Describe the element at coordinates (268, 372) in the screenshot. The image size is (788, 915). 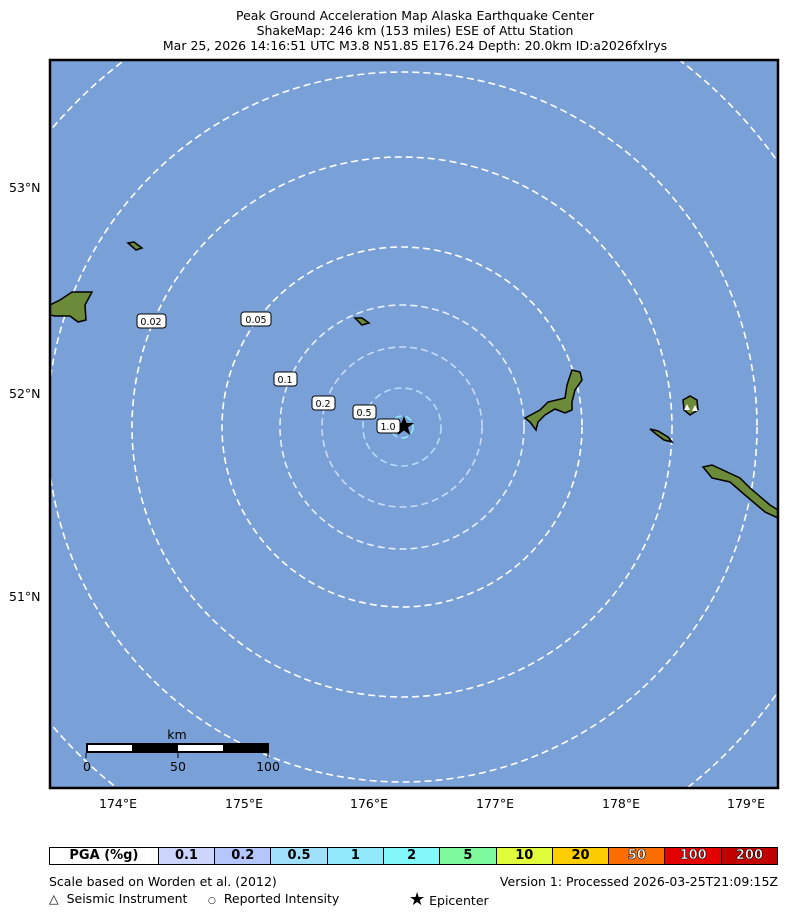
I see `contour-labels: 0.02 0.05 0.1 0.2 0.5 1.0` at that location.